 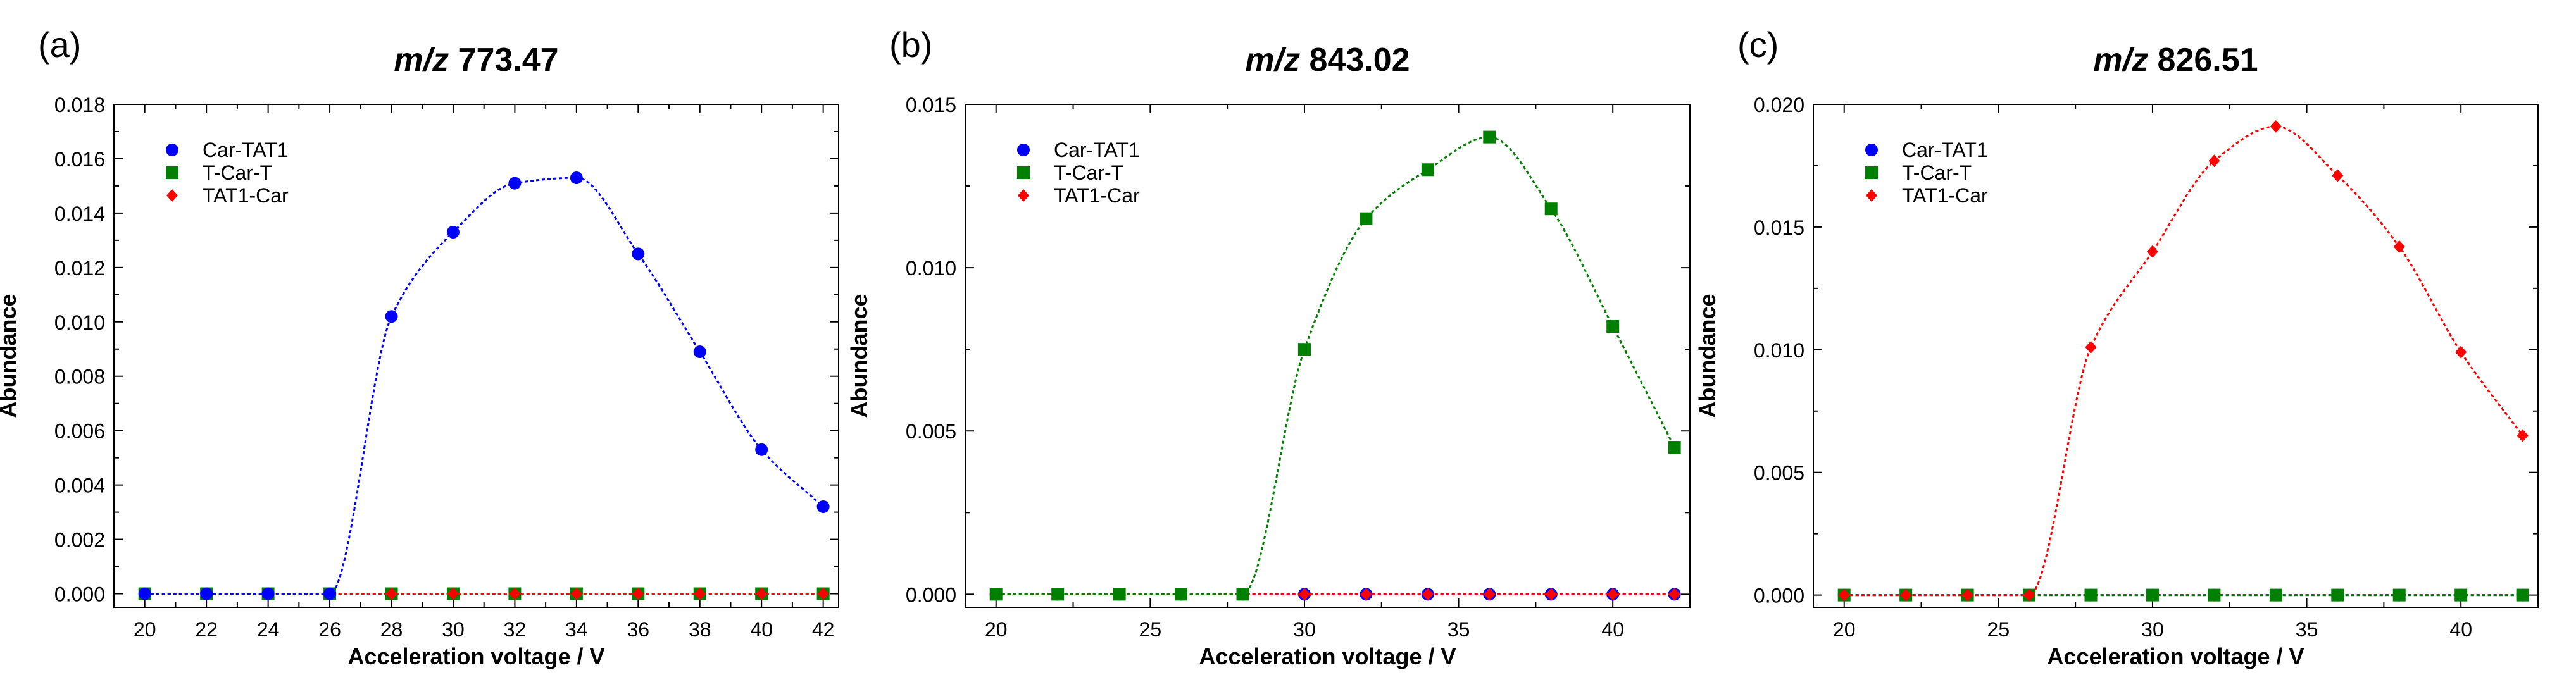 What do you see at coordinates (79, 268) in the screenshot?
I see `y-tick-label: 0.012` at bounding box center [79, 268].